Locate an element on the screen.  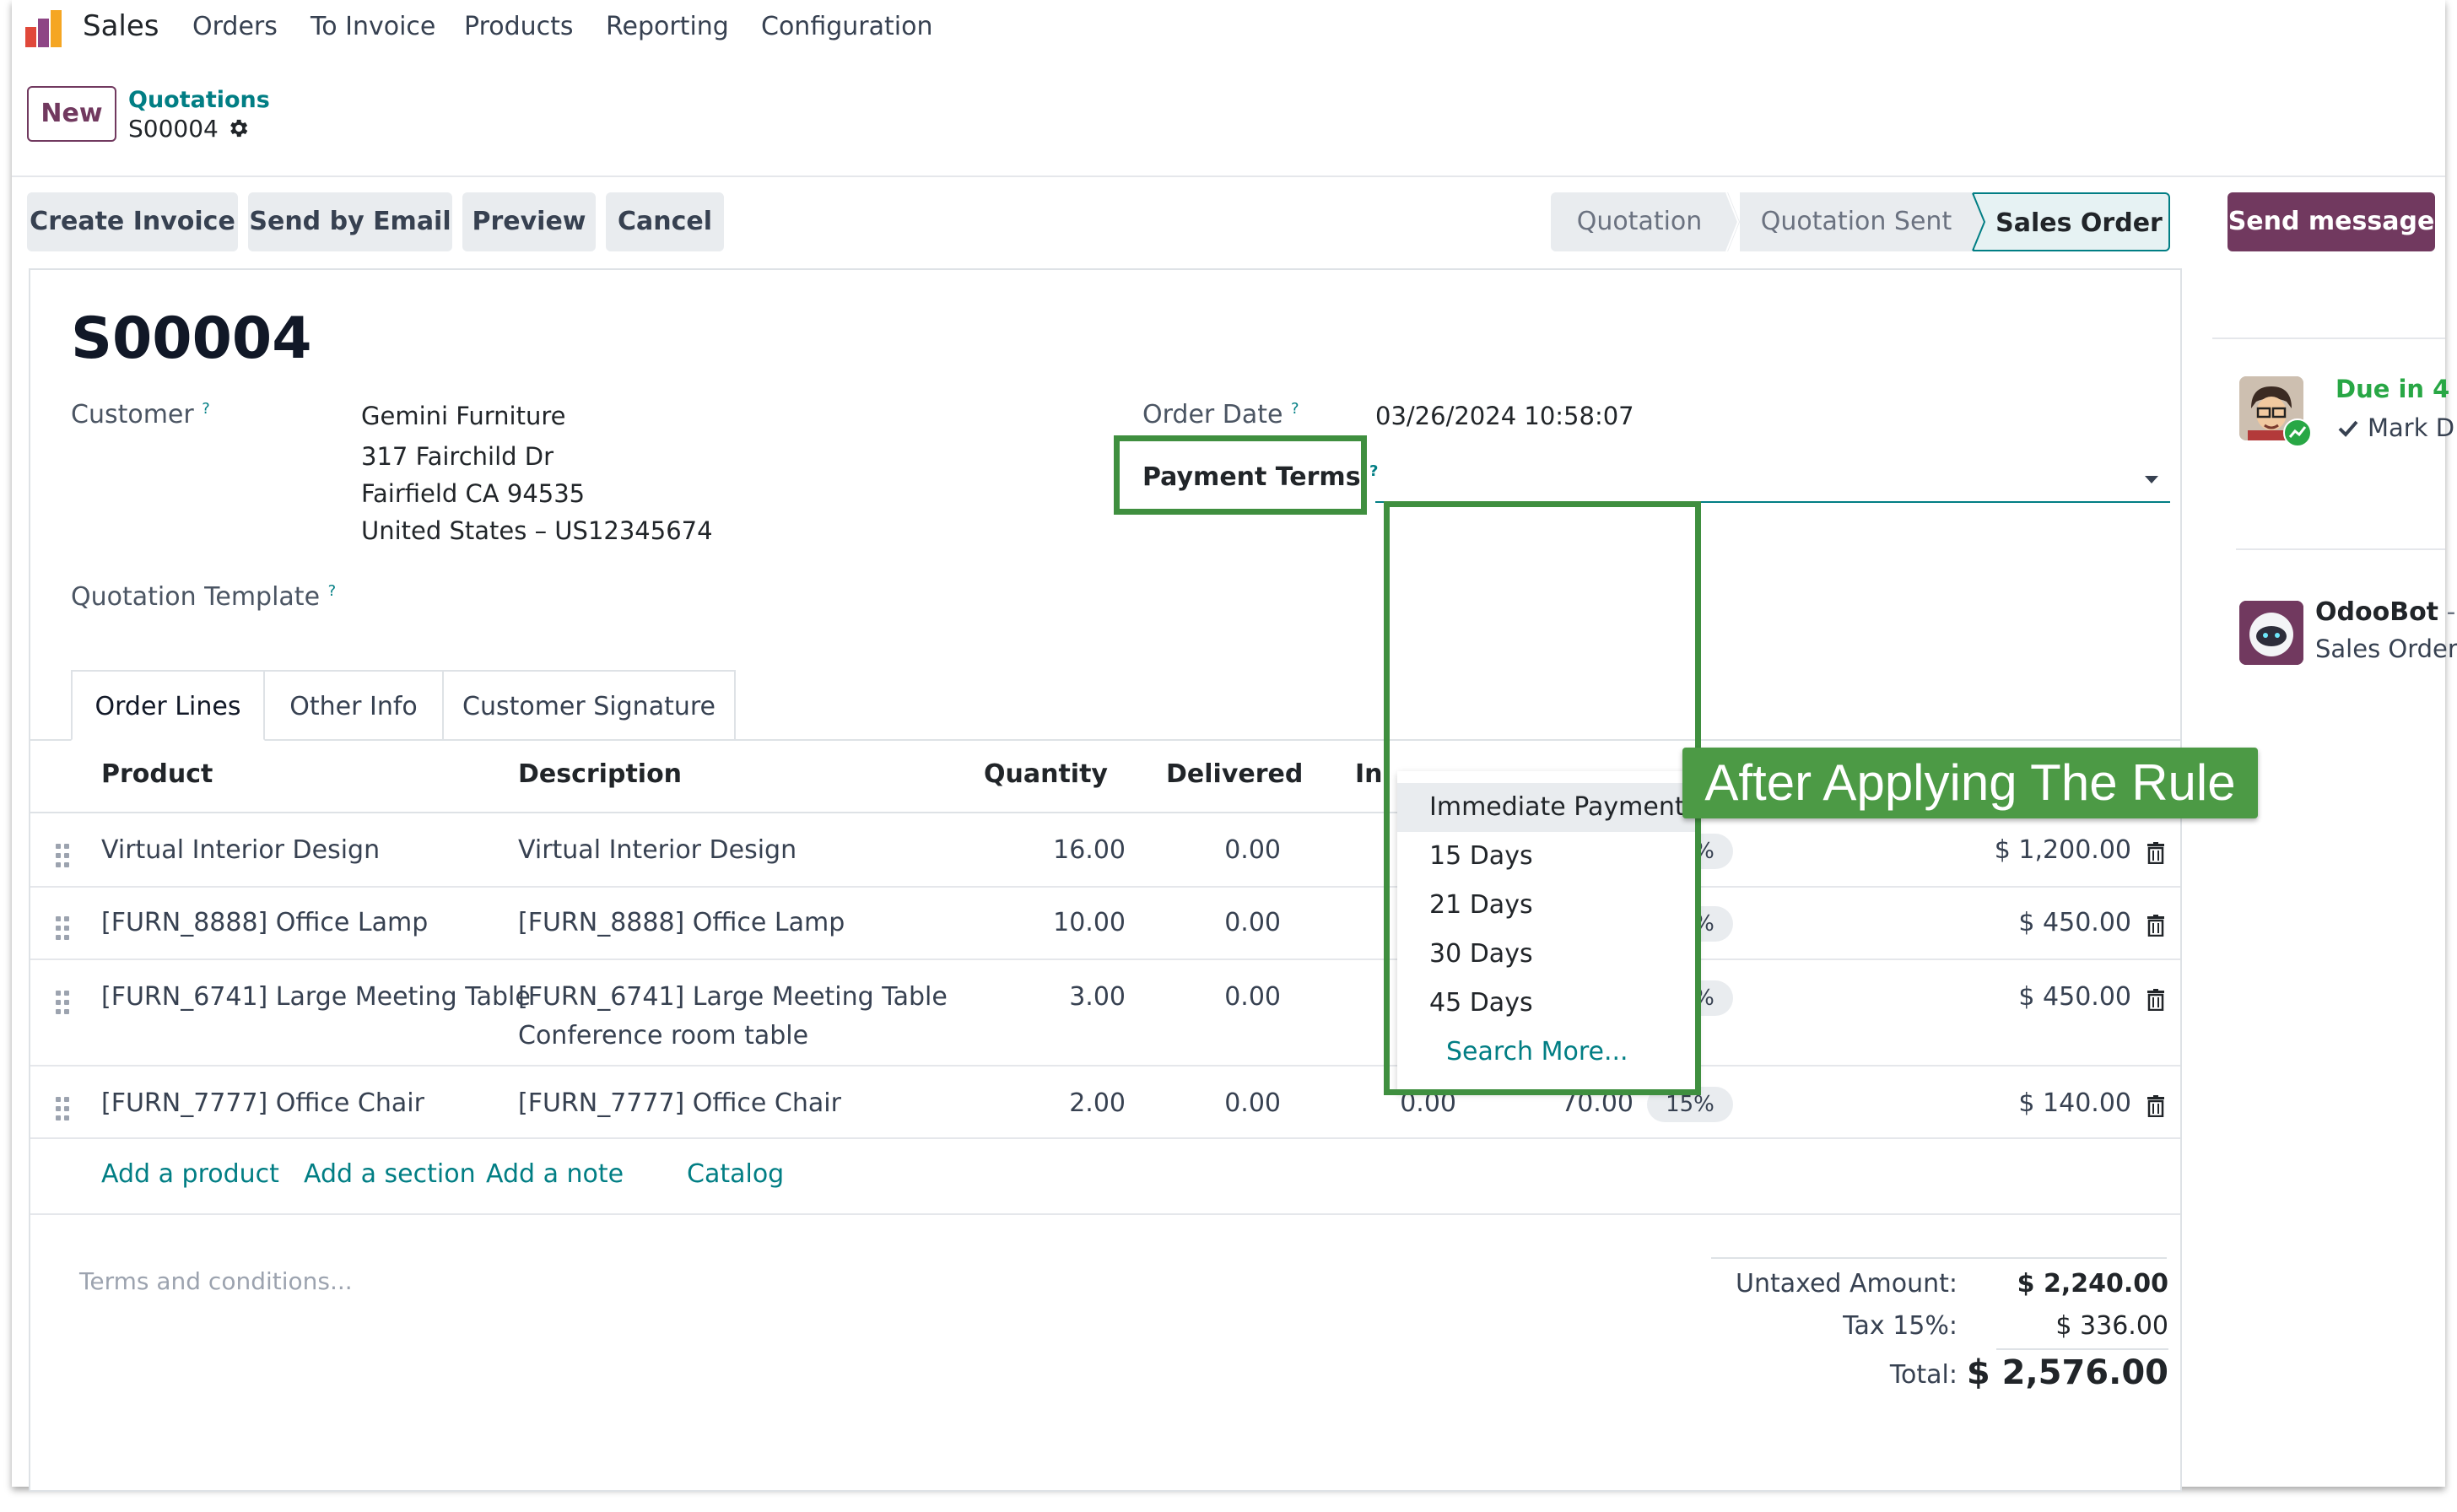
mark-done-link: Mark D is located at coordinates (2411, 427).